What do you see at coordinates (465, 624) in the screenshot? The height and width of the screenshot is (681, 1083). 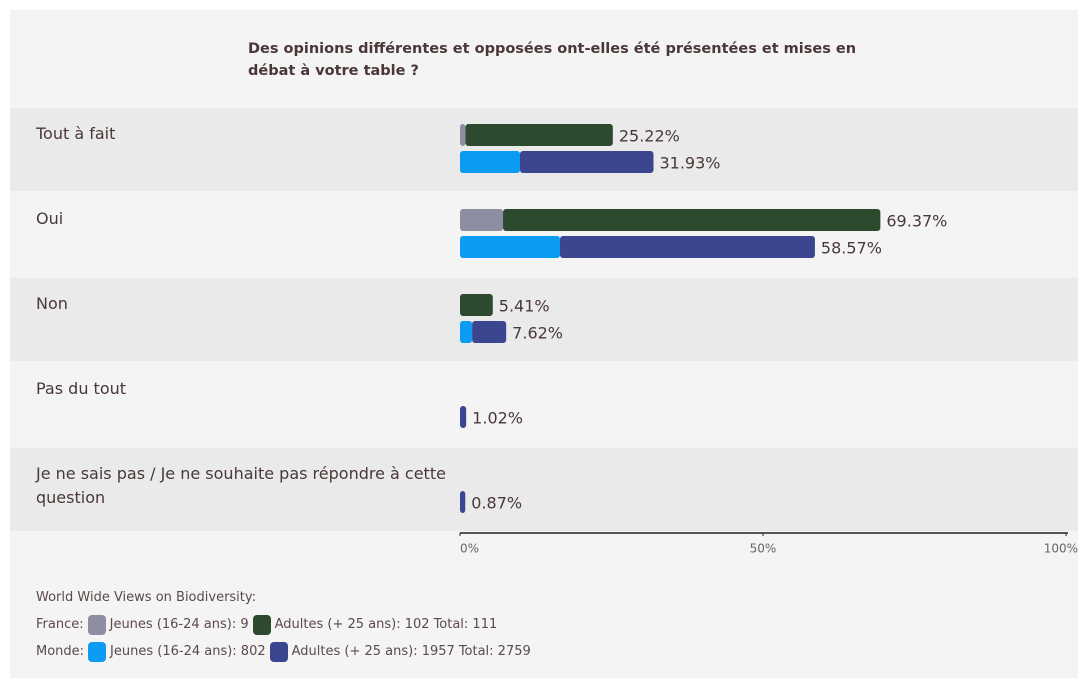 I see `legend-total: Total: 111` at bounding box center [465, 624].